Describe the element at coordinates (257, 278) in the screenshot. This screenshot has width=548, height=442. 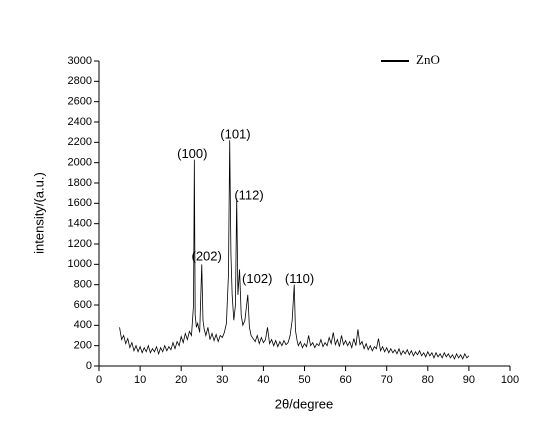
I see `peak-label: (102)` at that location.